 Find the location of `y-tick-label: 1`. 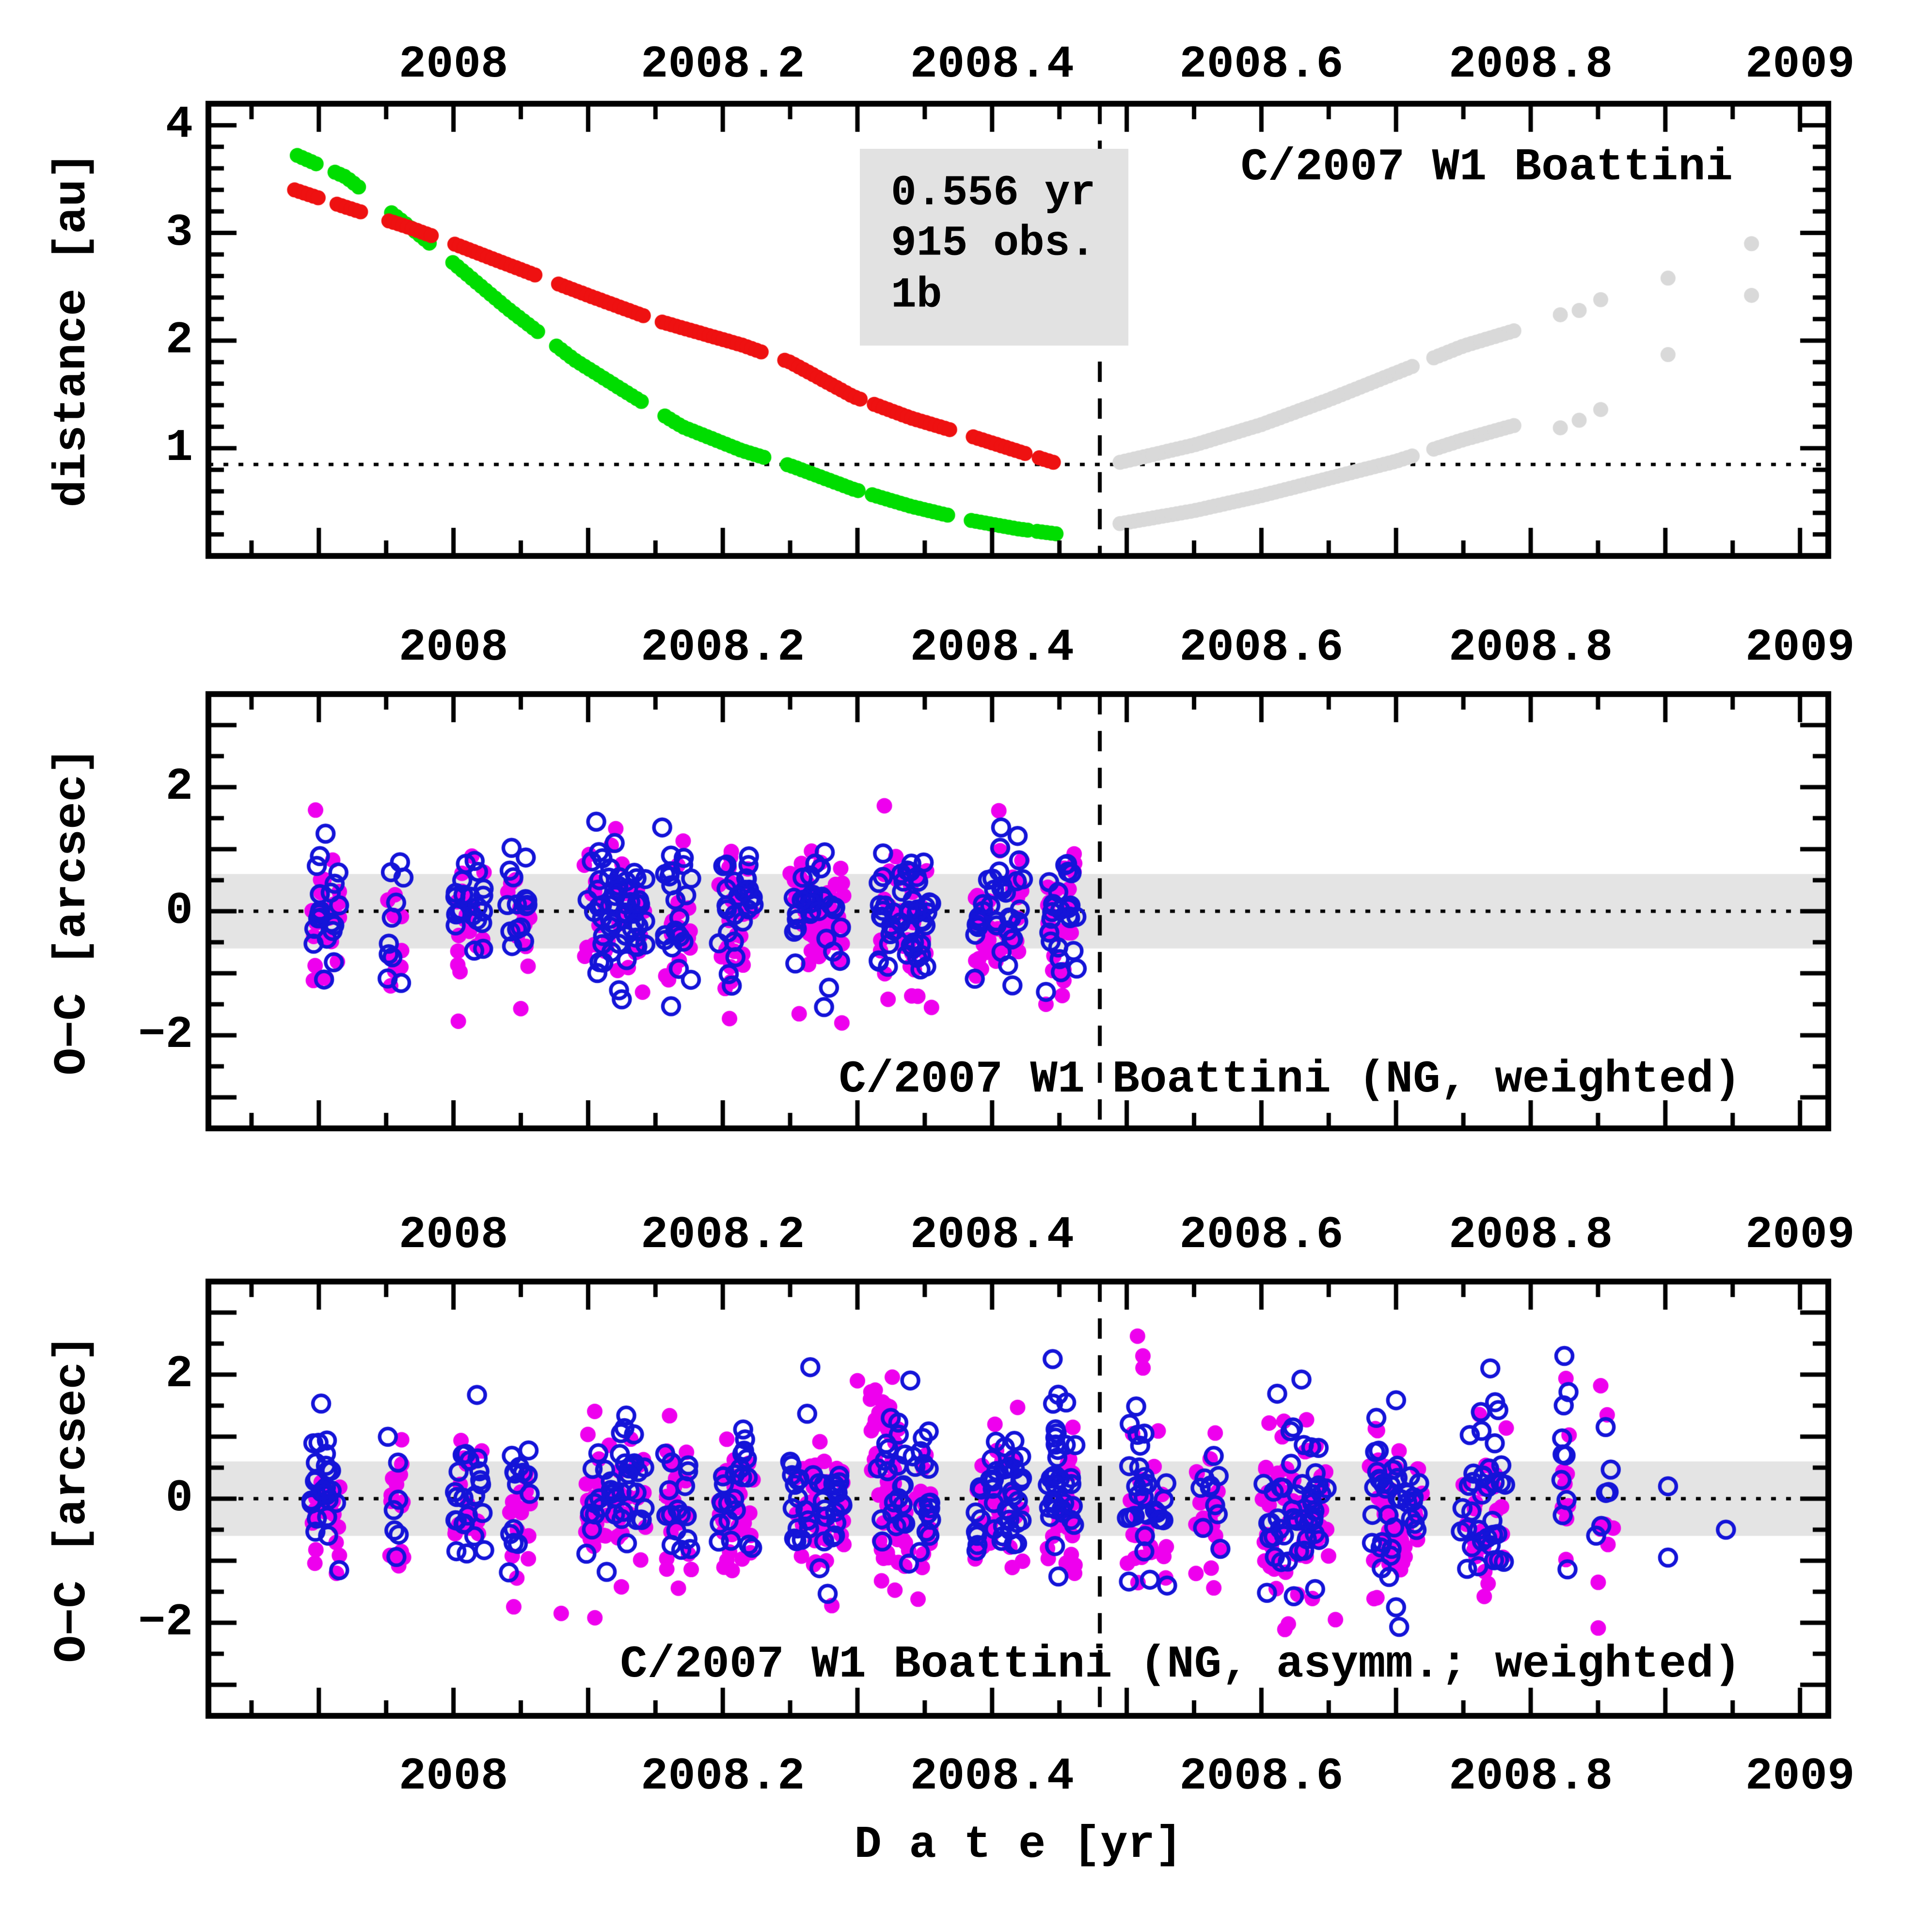

y-tick-label: 1 is located at coordinates (179, 448).